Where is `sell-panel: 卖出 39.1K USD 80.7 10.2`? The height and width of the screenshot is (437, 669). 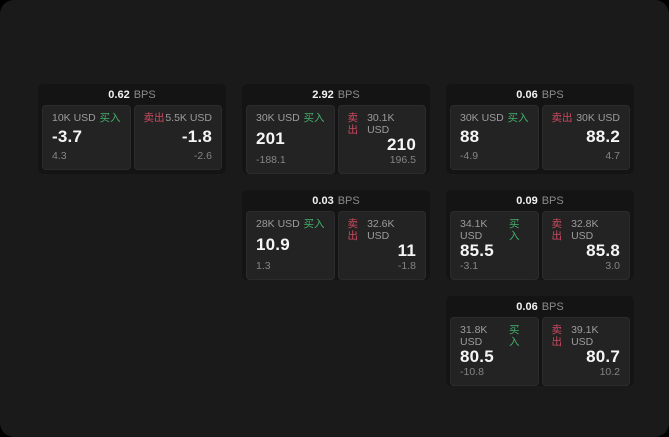
sell-panel: 卖出 39.1K USD 80.7 10.2 is located at coordinates (585, 351).